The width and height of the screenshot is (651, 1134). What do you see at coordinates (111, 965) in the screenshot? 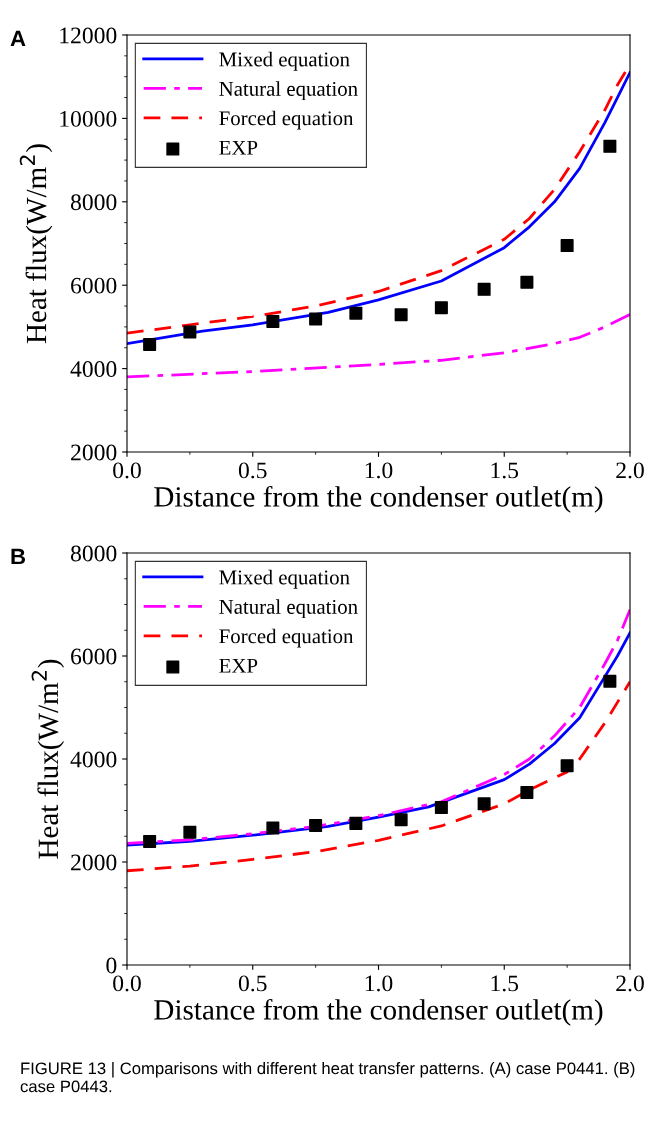
I see `y-tick-label: 0` at bounding box center [111, 965].